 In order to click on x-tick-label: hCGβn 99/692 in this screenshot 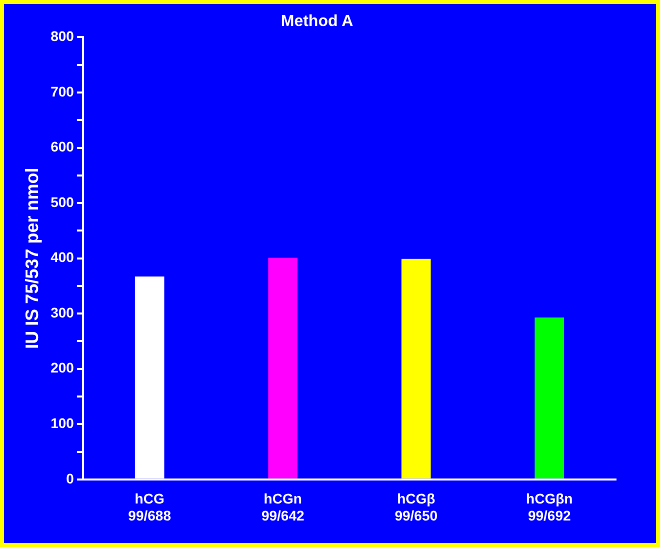, I will do `click(549, 507)`.